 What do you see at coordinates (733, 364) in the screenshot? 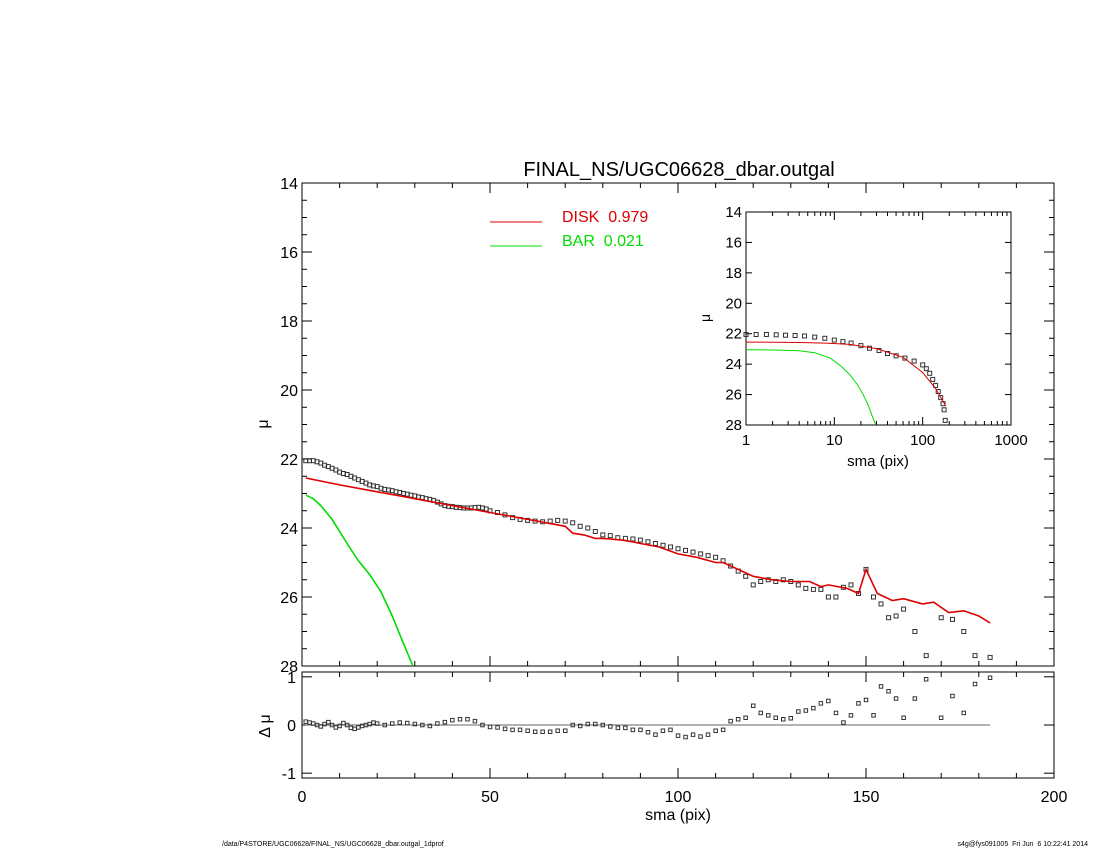
I see `inset-y-tick-label: 24` at bounding box center [733, 364].